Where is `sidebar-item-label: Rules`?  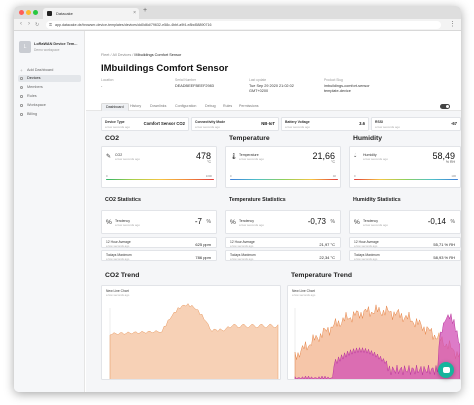
sidebar-item-label: Rules is located at coordinates (32, 96).